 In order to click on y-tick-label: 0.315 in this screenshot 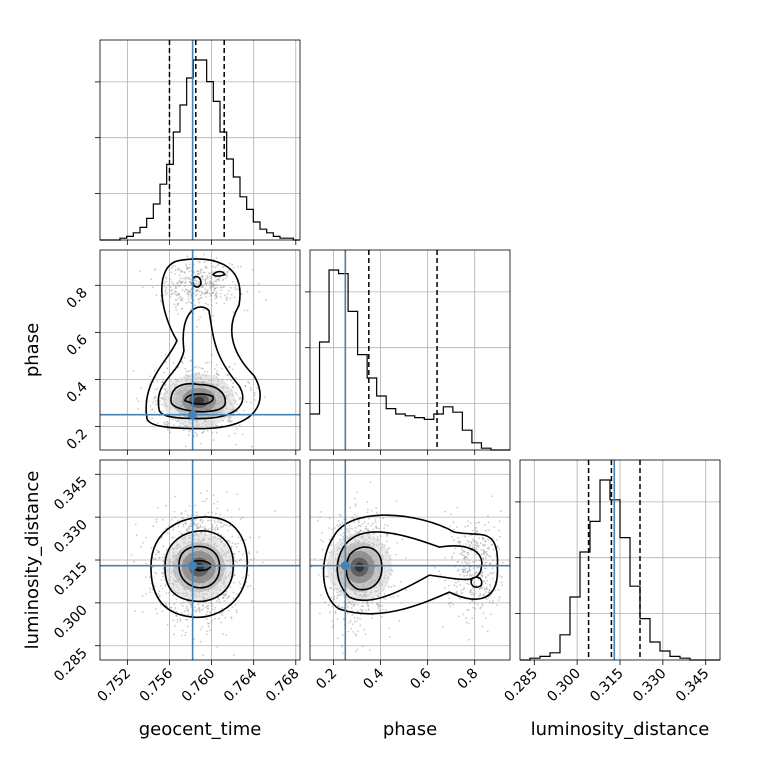, I will do `click(71, 580)`.